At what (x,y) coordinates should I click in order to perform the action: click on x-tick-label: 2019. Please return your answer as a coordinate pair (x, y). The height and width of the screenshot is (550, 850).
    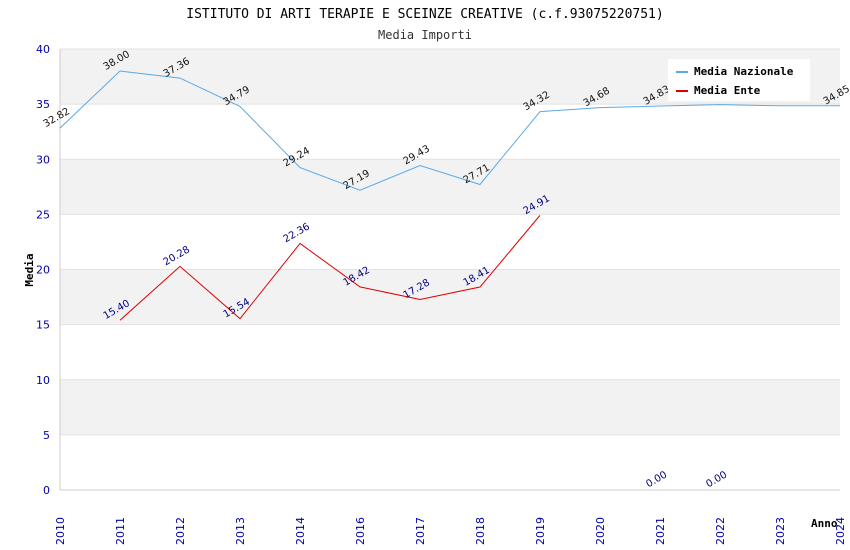
    Looking at the image, I should click on (540, 531).